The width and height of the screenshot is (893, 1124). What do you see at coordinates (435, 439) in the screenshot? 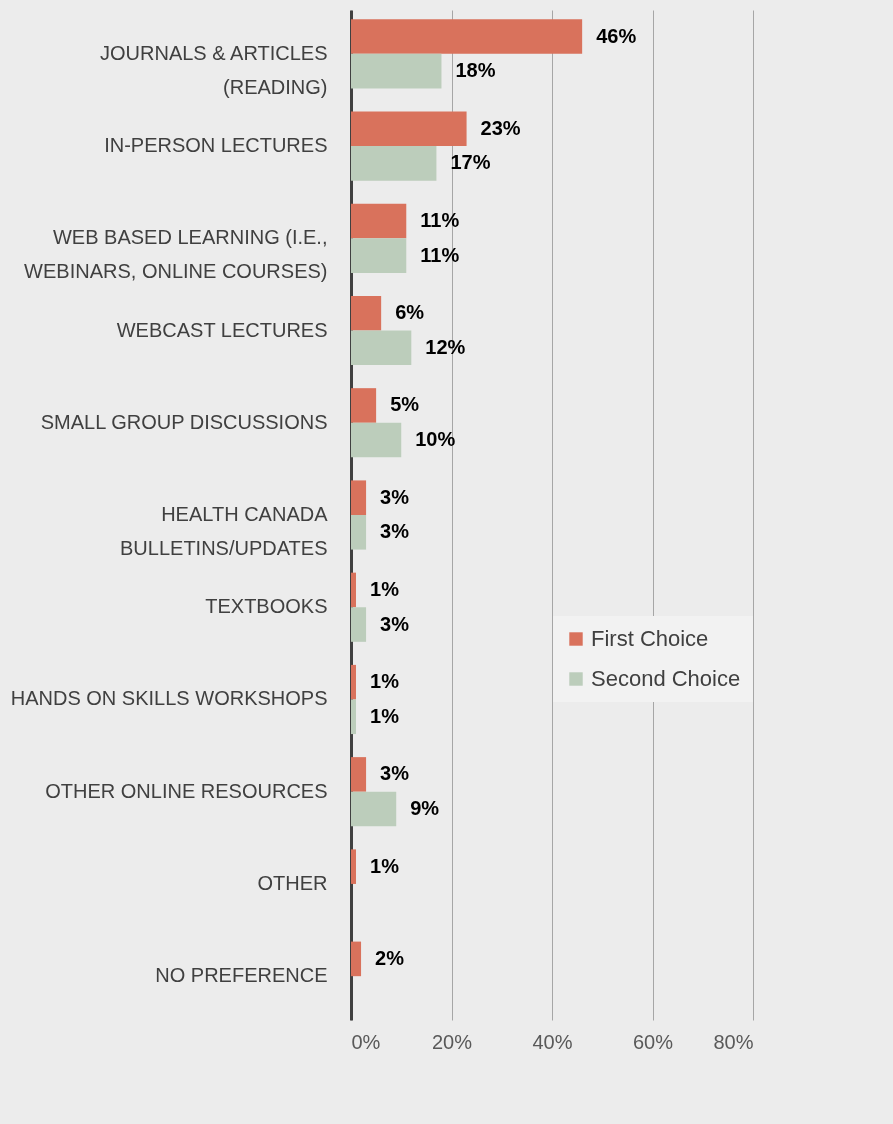
I see `data-label: 10%` at bounding box center [435, 439].